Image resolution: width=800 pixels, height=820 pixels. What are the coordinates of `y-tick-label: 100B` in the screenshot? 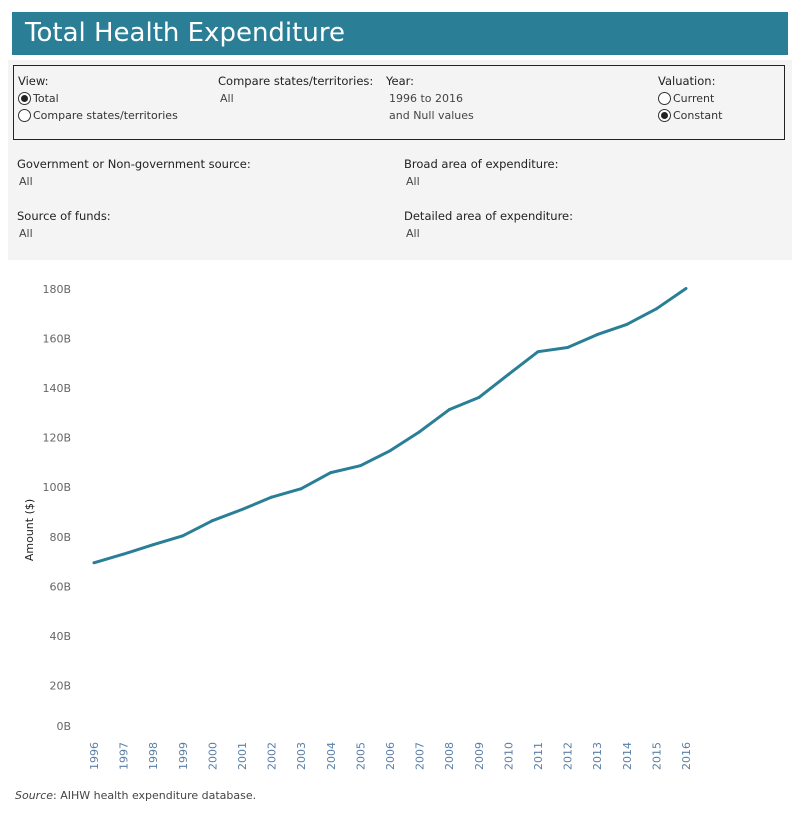 It's located at (56, 487).